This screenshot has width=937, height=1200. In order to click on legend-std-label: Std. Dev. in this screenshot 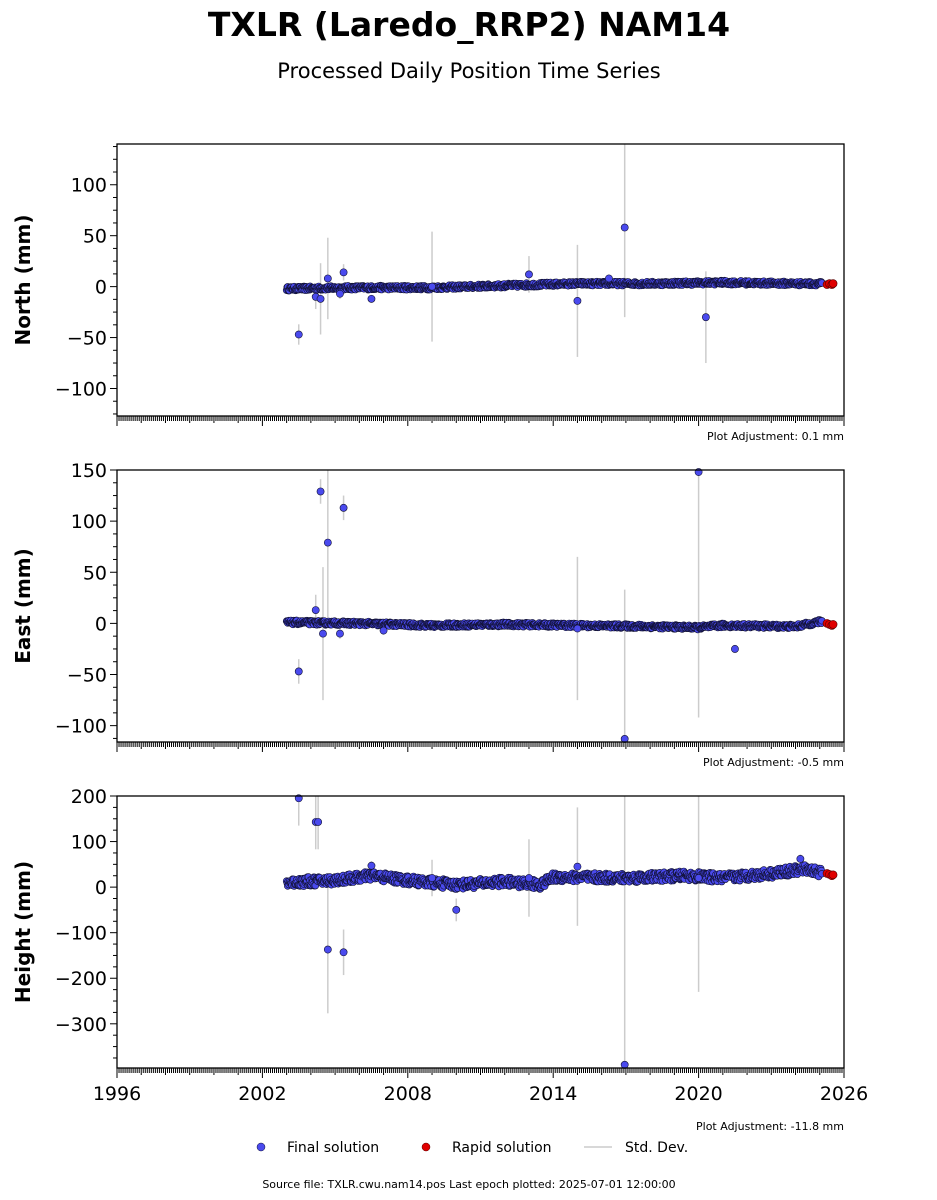, I will do `click(656, 1148)`.